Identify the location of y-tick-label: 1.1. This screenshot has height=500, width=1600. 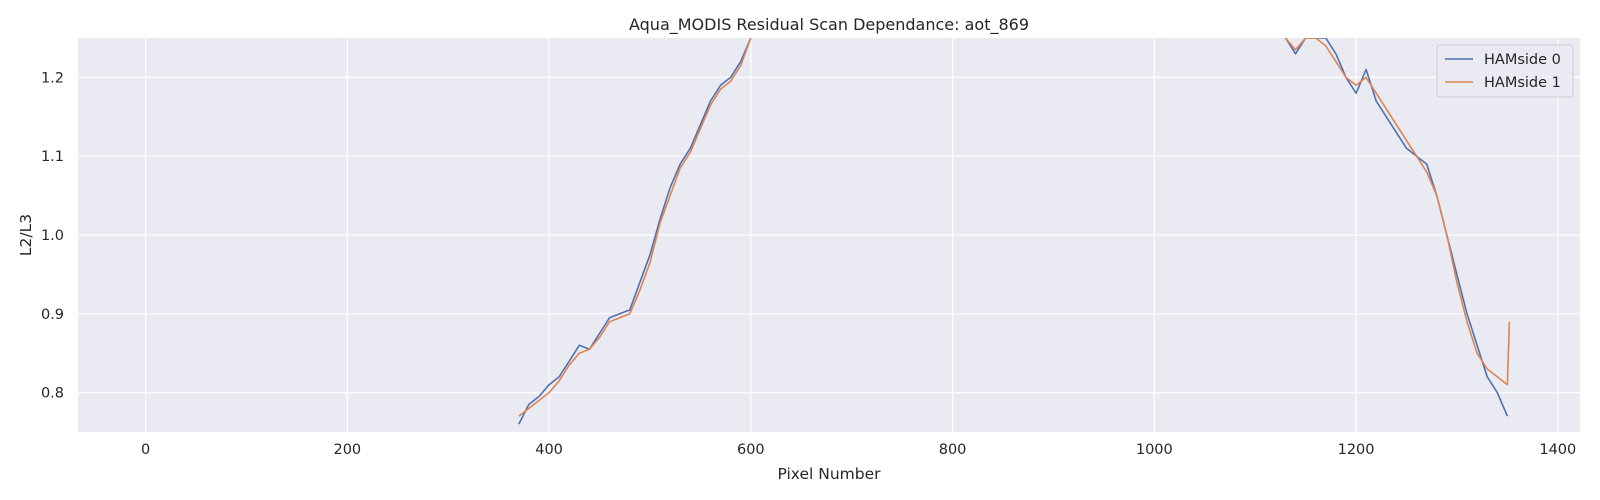
(52, 157).